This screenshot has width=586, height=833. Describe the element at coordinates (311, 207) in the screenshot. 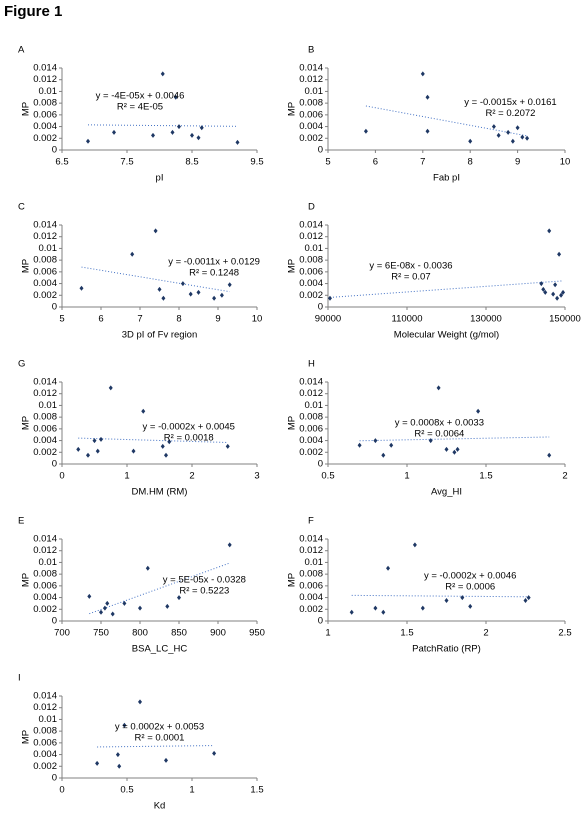

I see `panel-letter: D` at that location.